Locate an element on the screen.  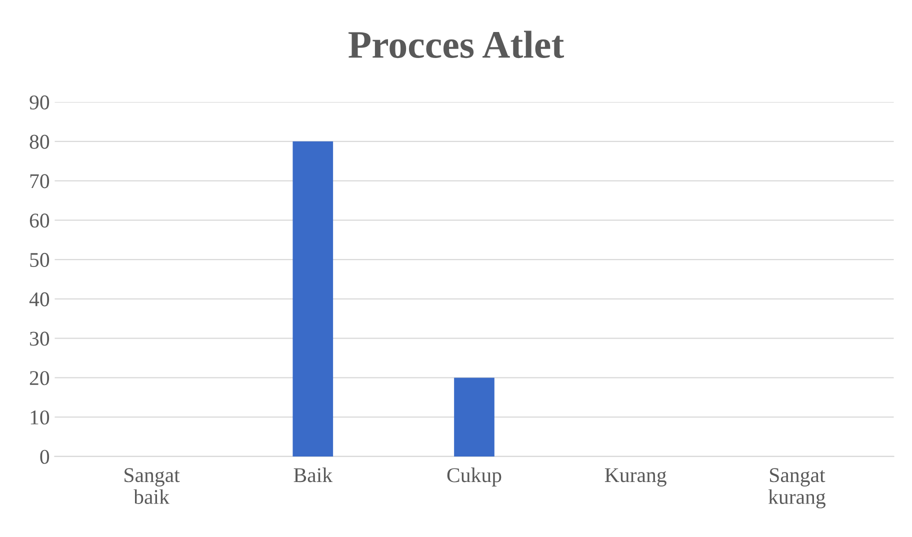
y-tick-label: 50 is located at coordinates (40, 259).